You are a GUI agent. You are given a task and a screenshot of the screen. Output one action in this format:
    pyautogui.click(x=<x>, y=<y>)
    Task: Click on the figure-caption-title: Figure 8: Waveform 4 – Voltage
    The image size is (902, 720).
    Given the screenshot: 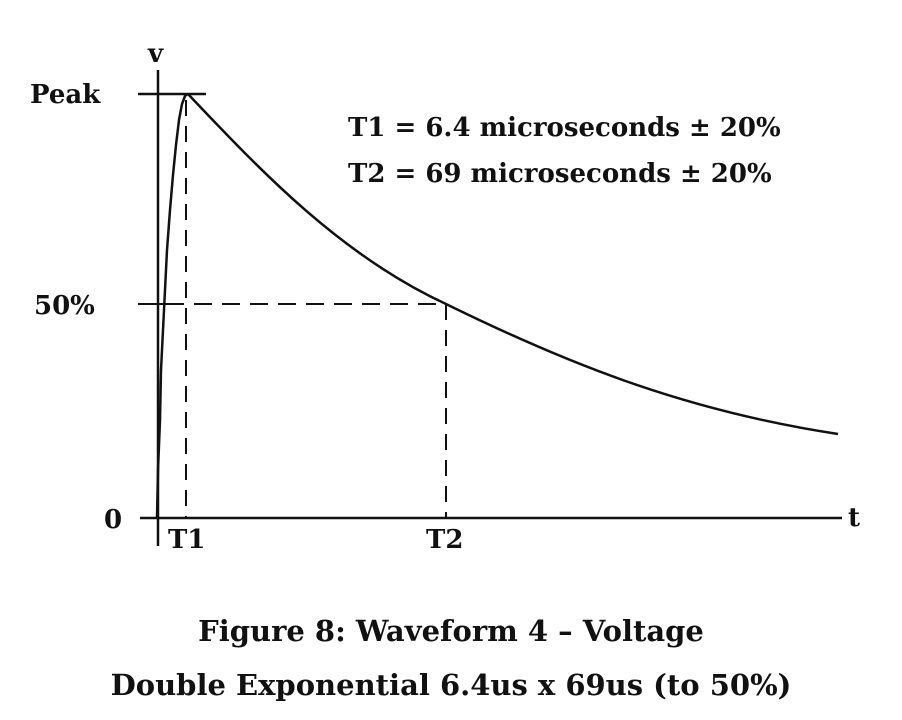 What is the action you would take?
    pyautogui.click(x=451, y=631)
    